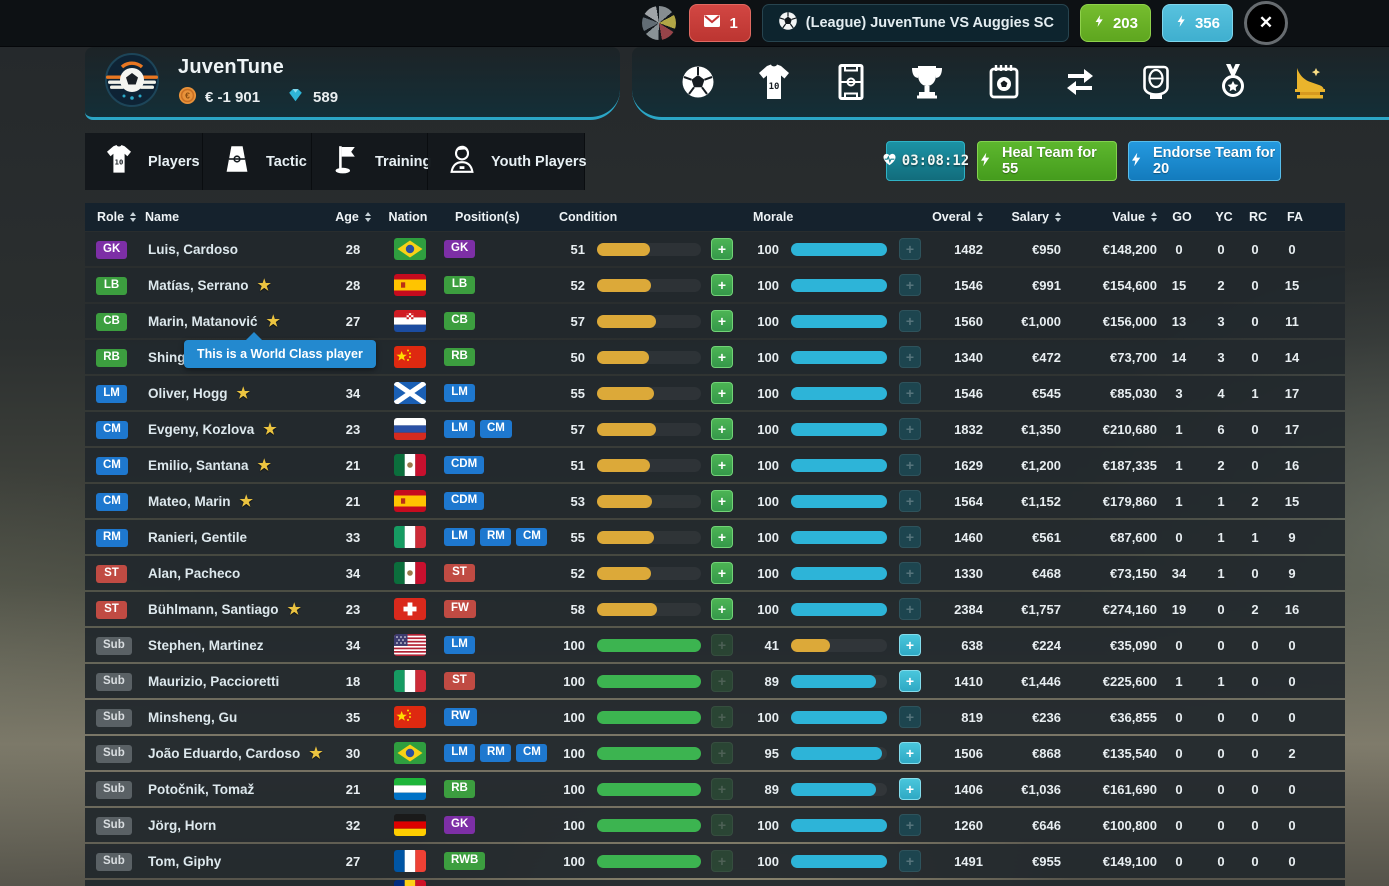 This screenshot has width=1389, height=886. Describe the element at coordinates (1133, 393) in the screenshot. I see `value-cell: €85,030` at that location.